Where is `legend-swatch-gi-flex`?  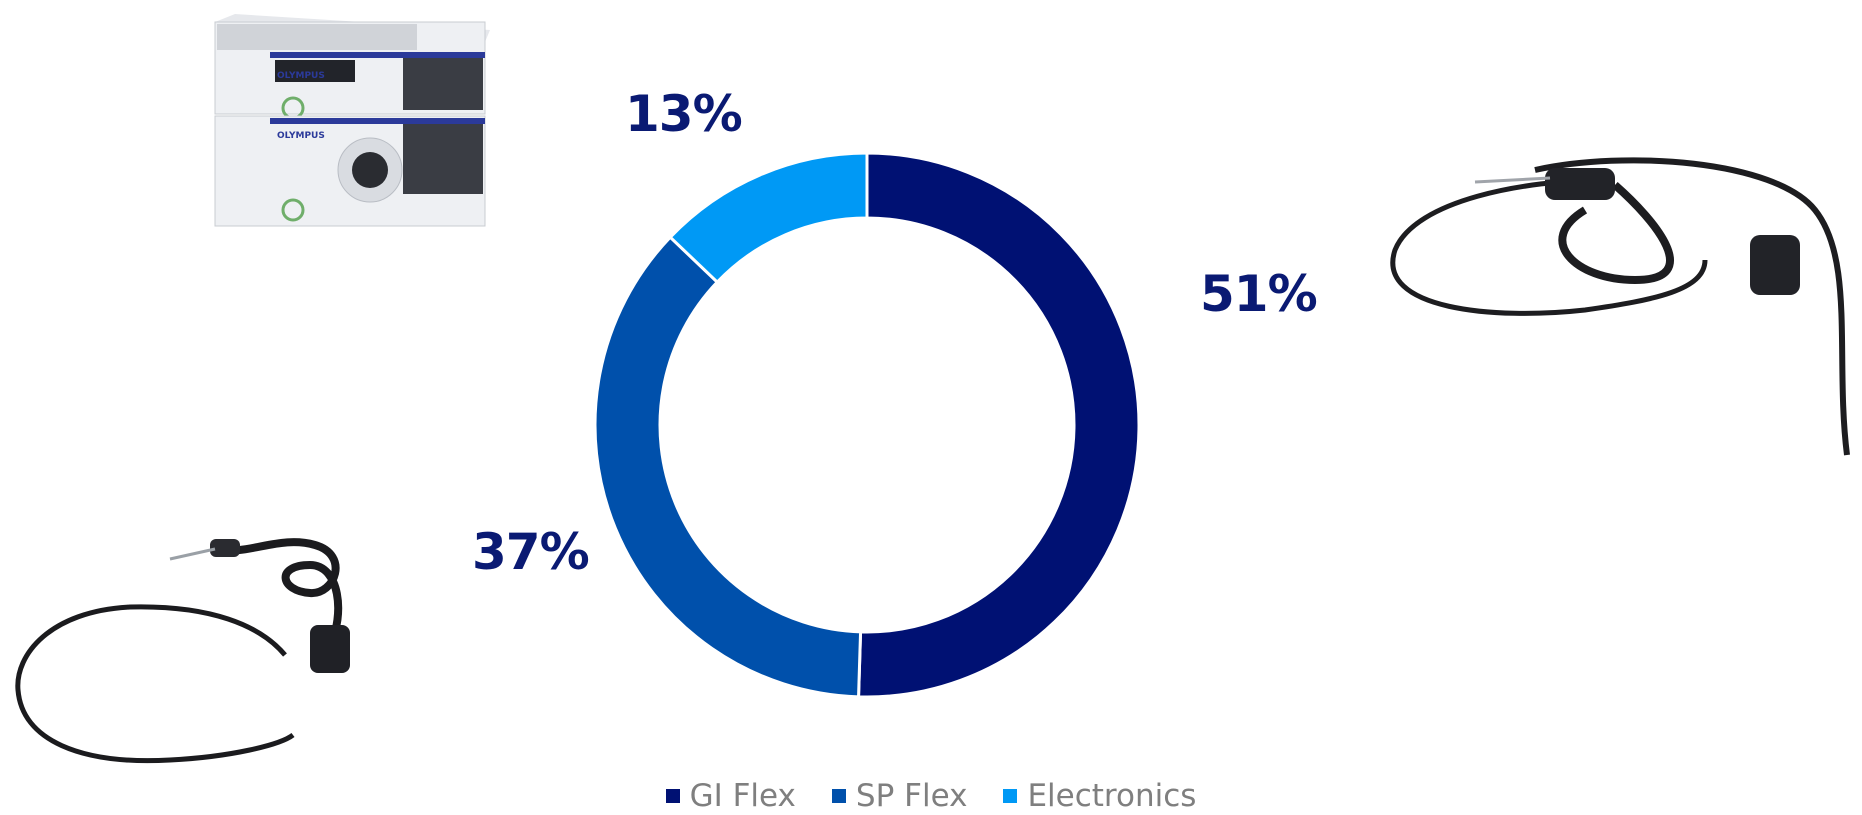 legend-swatch-gi-flex is located at coordinates (672, 796).